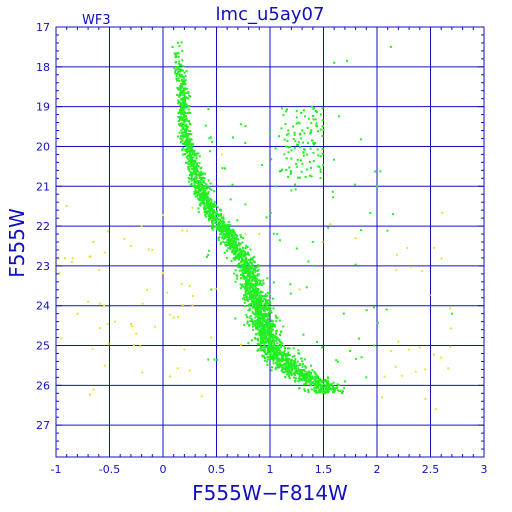 The height and width of the screenshot is (512, 512). I want to click on y-tick-label: 21, so click(43, 186).